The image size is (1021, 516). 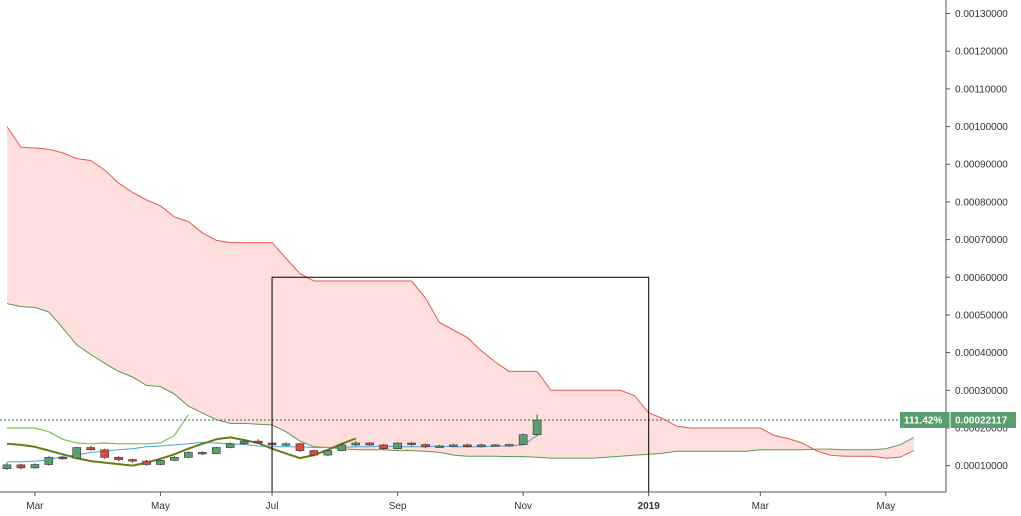 What do you see at coordinates (98, 429) in the screenshot?
I see `chikou-span-line` at bounding box center [98, 429].